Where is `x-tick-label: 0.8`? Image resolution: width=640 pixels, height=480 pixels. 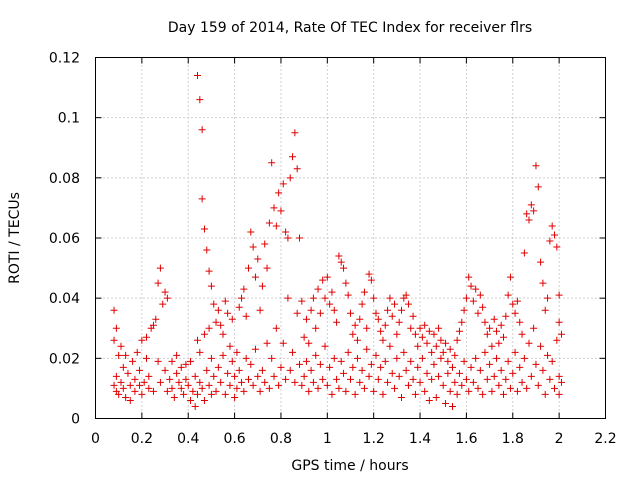 x-tick-label: 0.8 is located at coordinates (281, 439).